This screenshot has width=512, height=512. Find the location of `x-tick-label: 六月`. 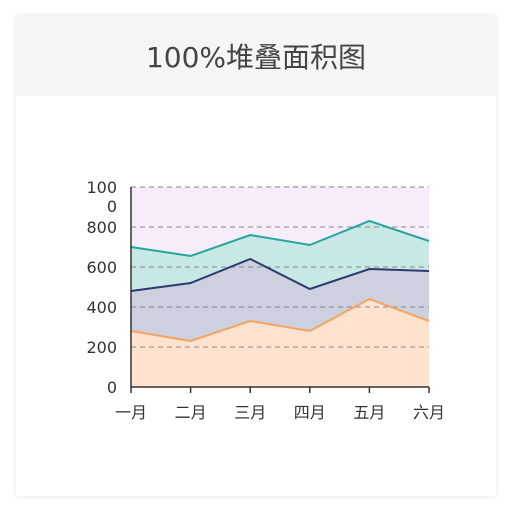

x-tick-label: 六月 is located at coordinates (429, 412).